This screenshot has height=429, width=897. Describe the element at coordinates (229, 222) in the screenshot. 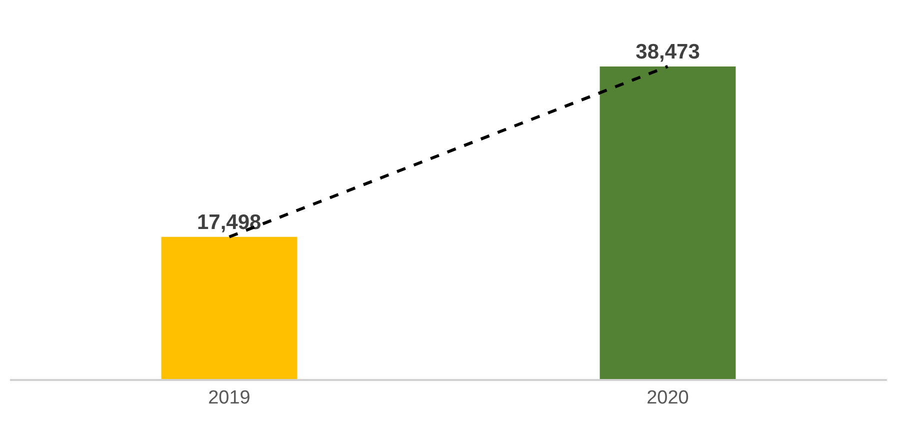

I see `data-label: 17,498` at that location.